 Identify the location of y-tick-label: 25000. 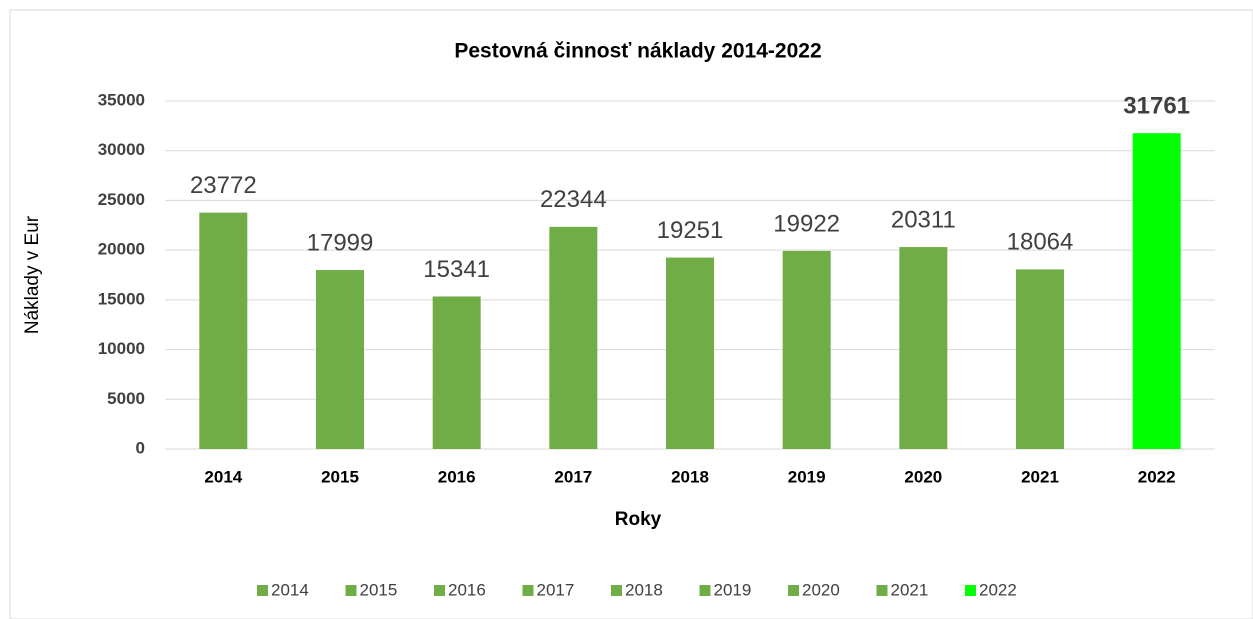
(121, 199).